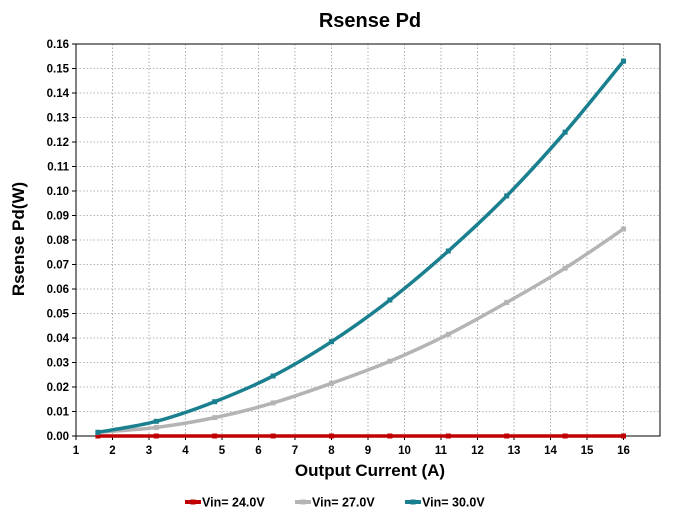  Describe the element at coordinates (343, 503) in the screenshot. I see `legend-label: Vin= 27.0V` at that location.